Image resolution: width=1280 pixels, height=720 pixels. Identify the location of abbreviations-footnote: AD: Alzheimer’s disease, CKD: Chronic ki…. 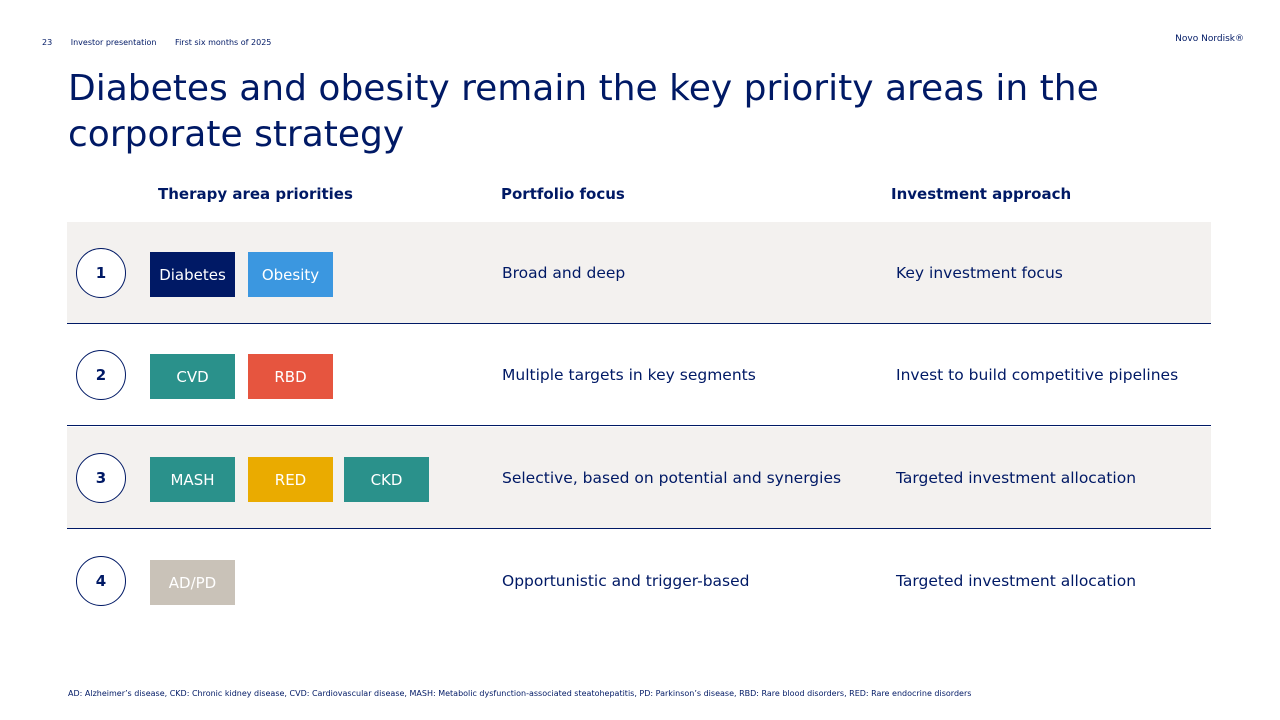
(520, 693).